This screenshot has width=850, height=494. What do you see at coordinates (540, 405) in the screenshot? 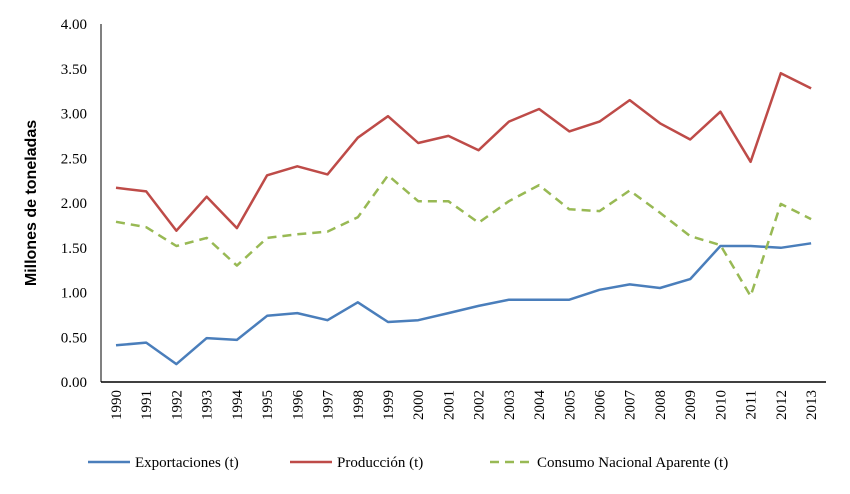
I see `x-tick-label: 2004` at bounding box center [540, 405].